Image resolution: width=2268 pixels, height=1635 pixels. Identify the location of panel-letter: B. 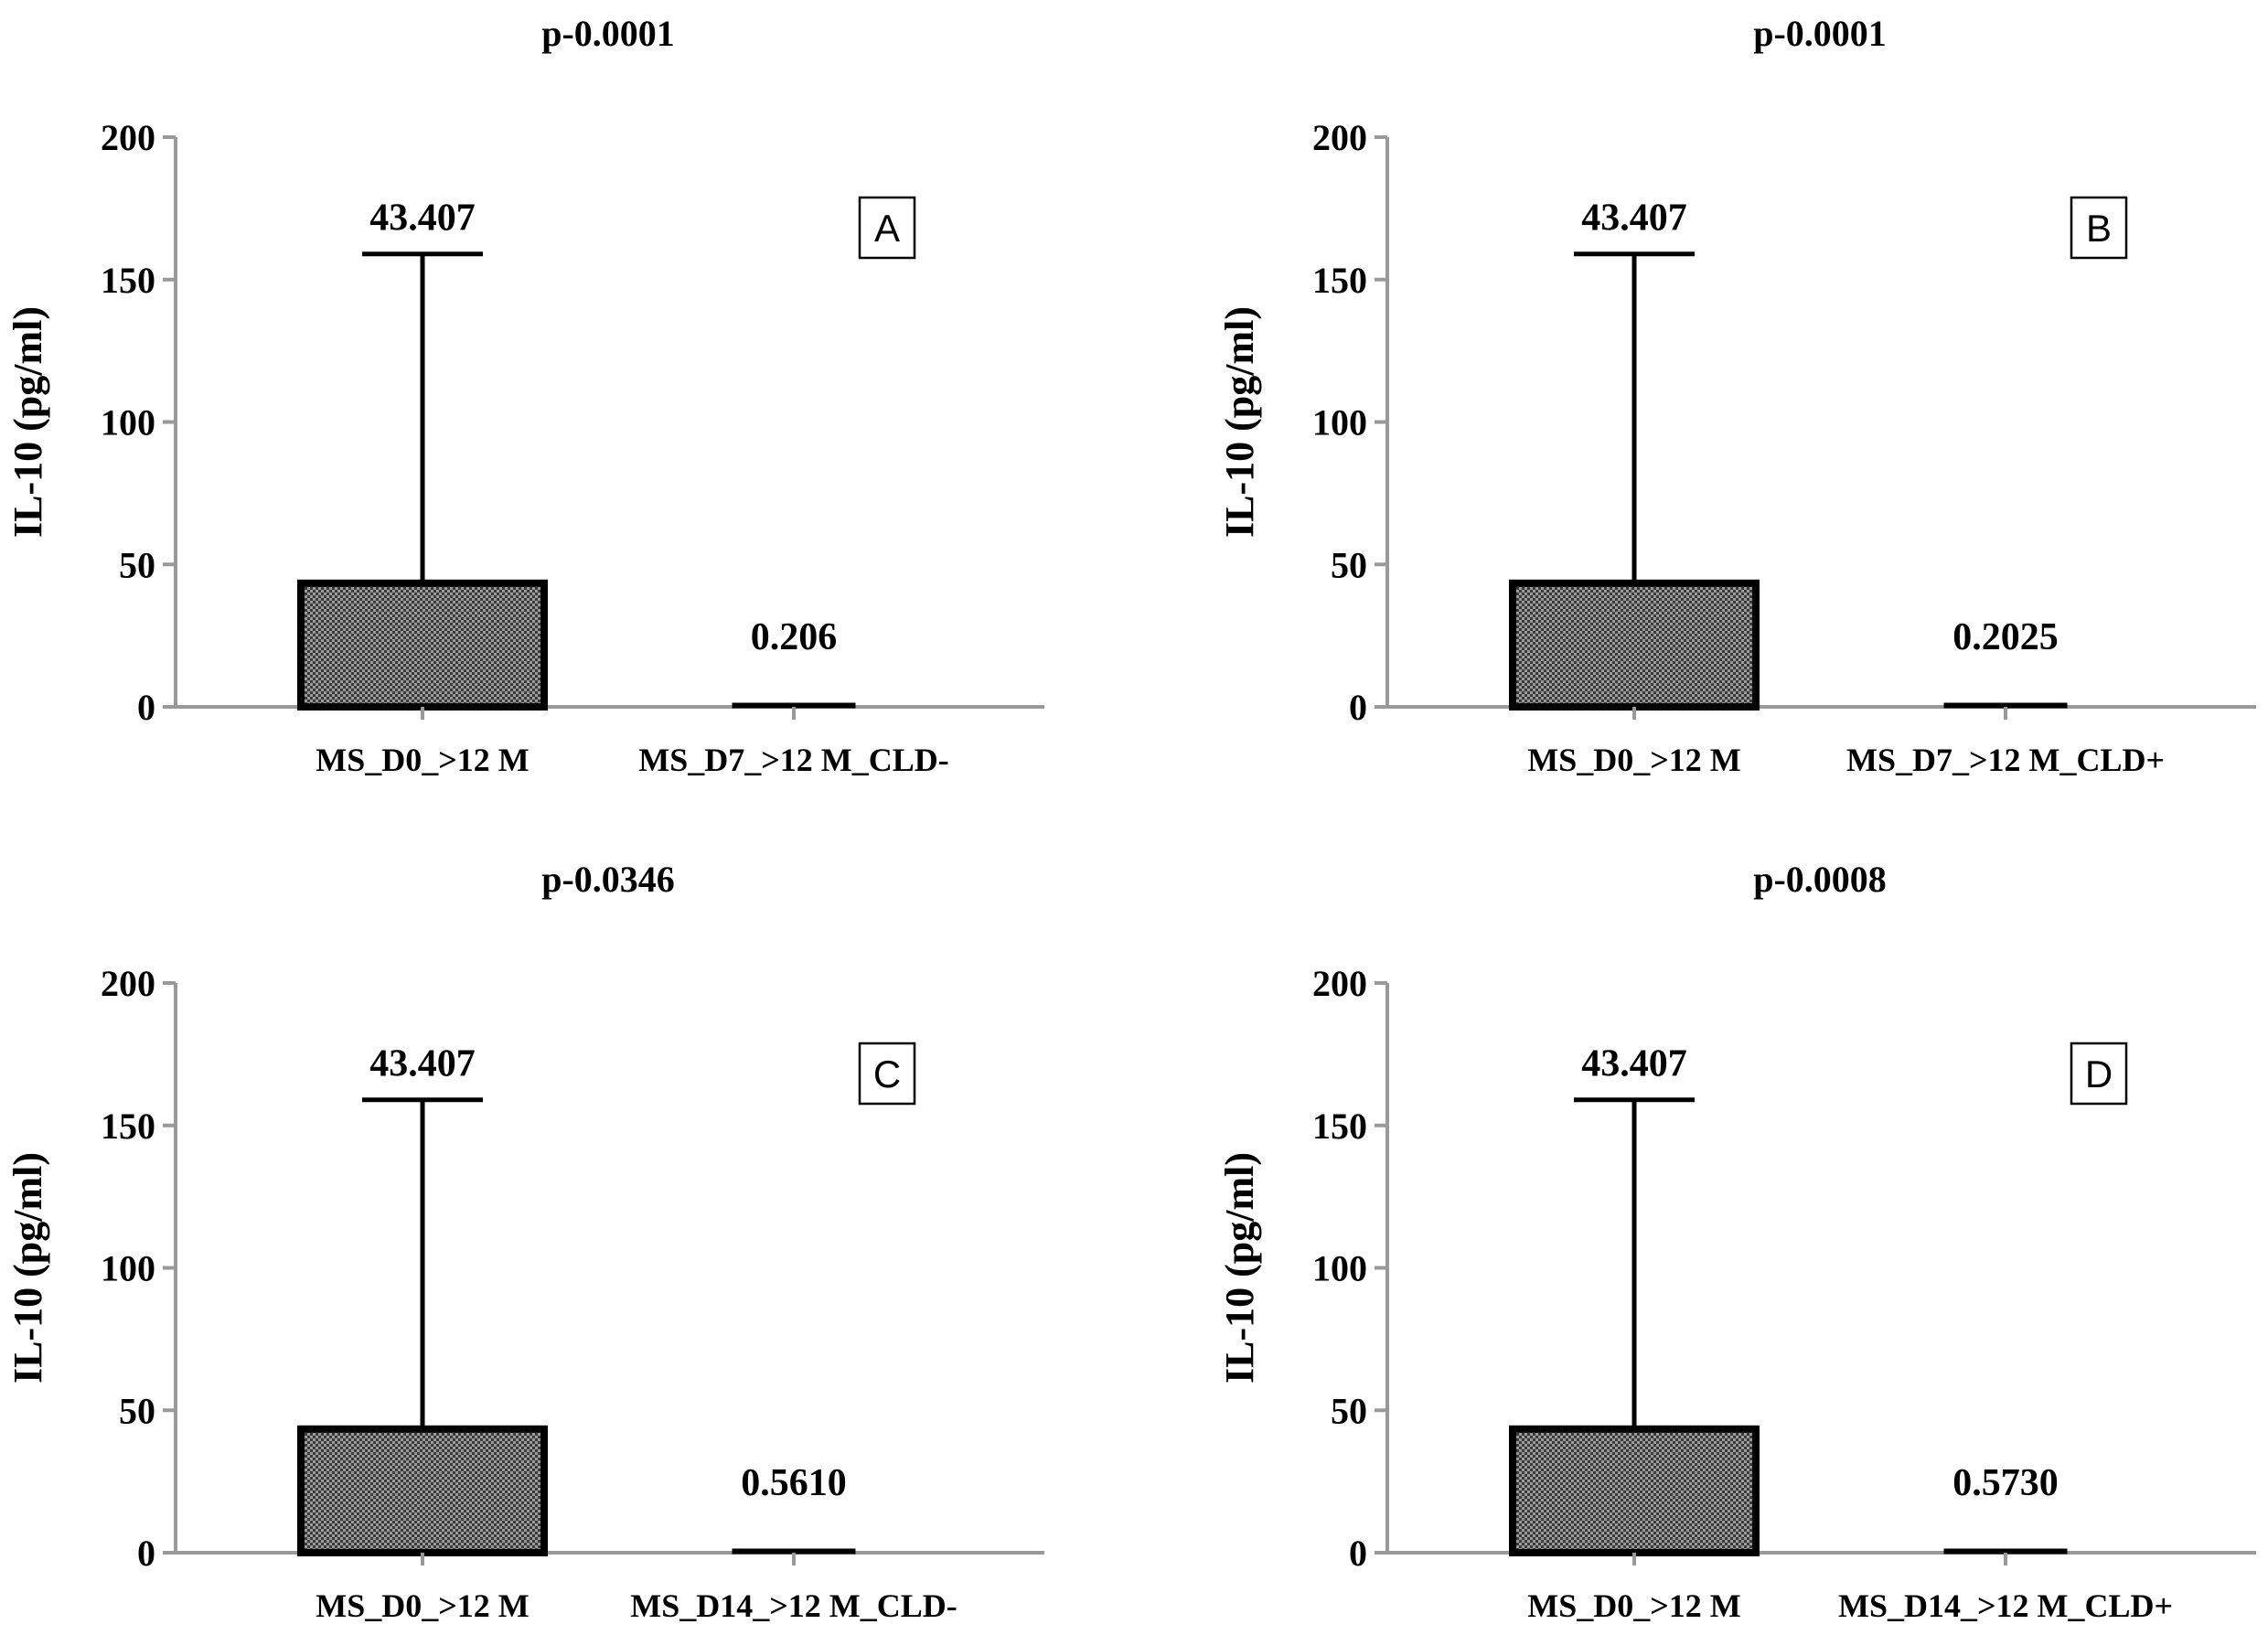
(2099, 228).